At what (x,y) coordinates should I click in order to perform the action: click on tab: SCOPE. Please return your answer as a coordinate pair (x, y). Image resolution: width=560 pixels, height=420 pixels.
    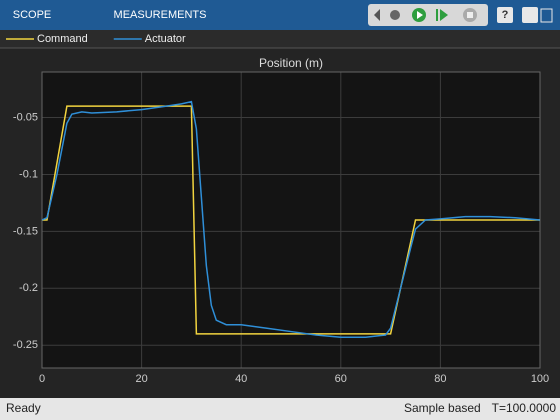
    Looking at the image, I should click on (32, 15).